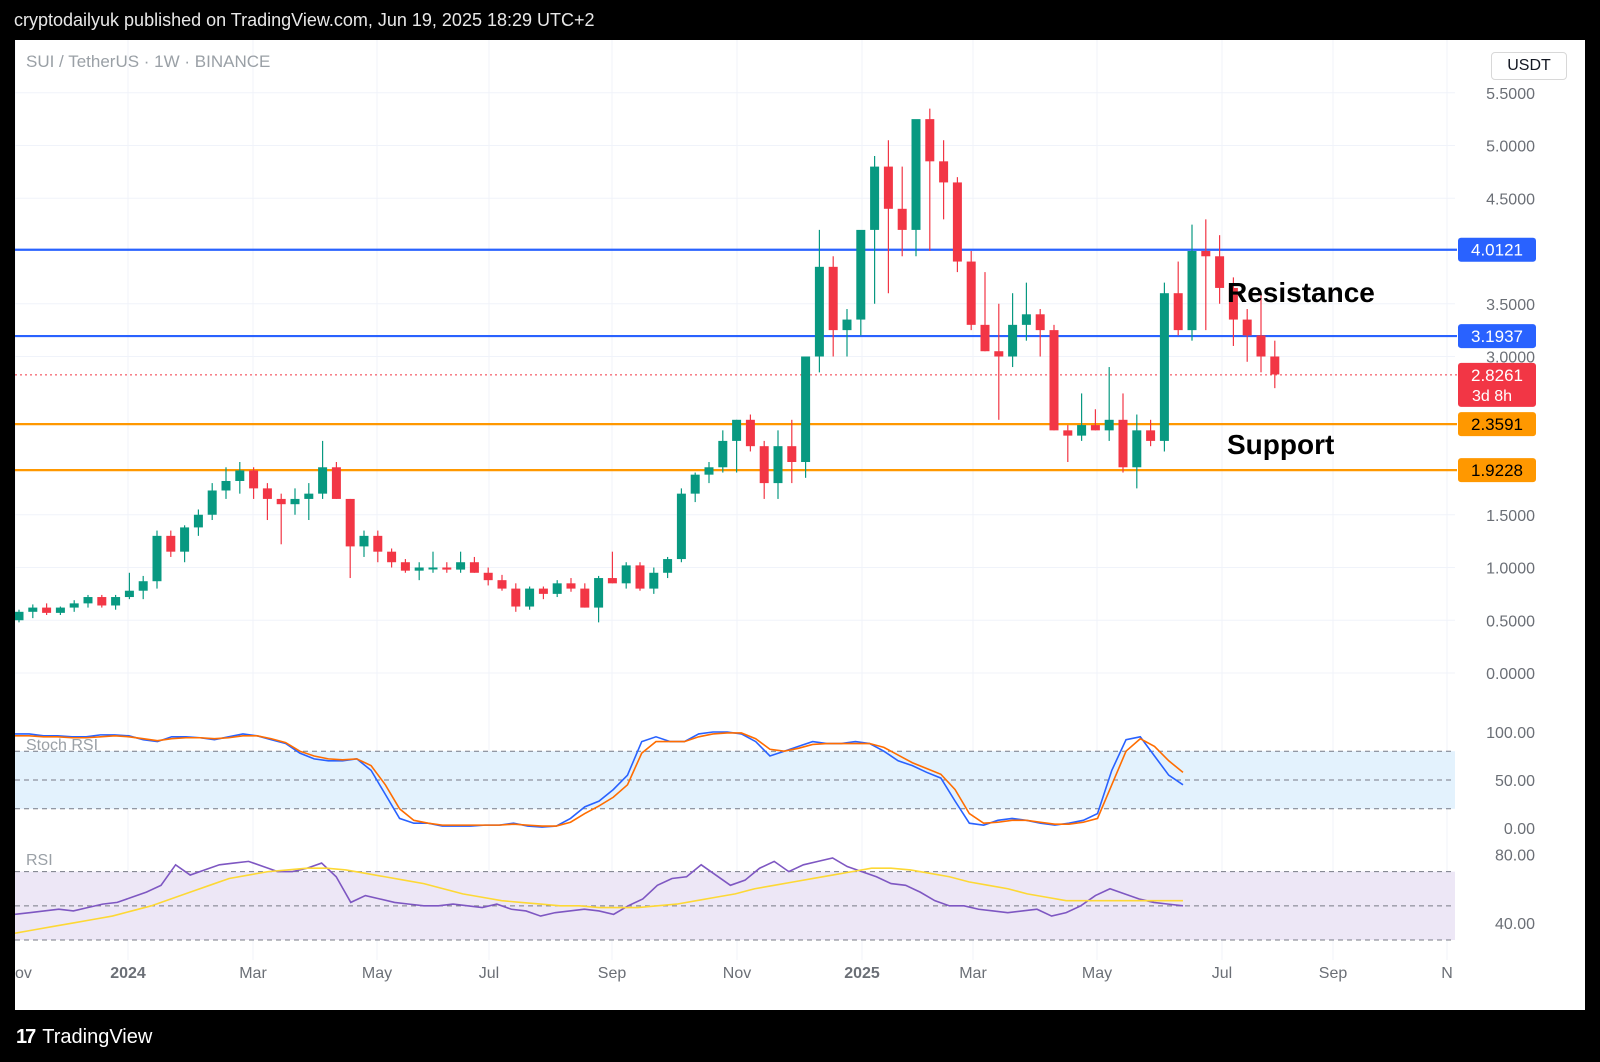 Image resolution: width=1600 pixels, height=1062 pixels. I want to click on stoch-rsi-title: Stoch RSI, so click(62, 745).